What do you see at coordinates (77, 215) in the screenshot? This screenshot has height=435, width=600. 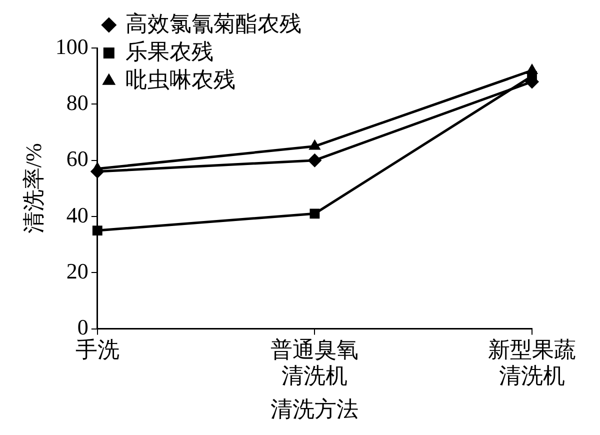 I see `y-tick-label: 40` at bounding box center [77, 215].